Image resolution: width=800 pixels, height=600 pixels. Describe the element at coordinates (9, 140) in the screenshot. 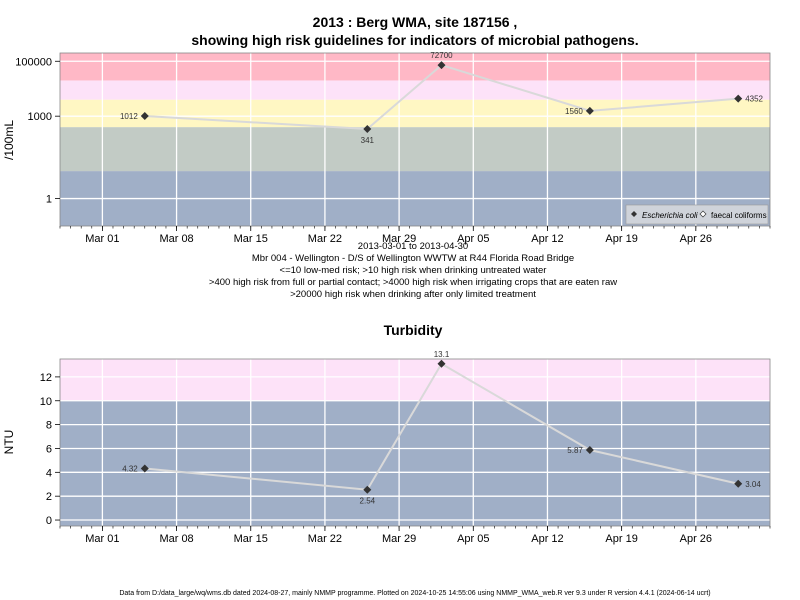

I see `chart1-y-label: /100mL` at that location.